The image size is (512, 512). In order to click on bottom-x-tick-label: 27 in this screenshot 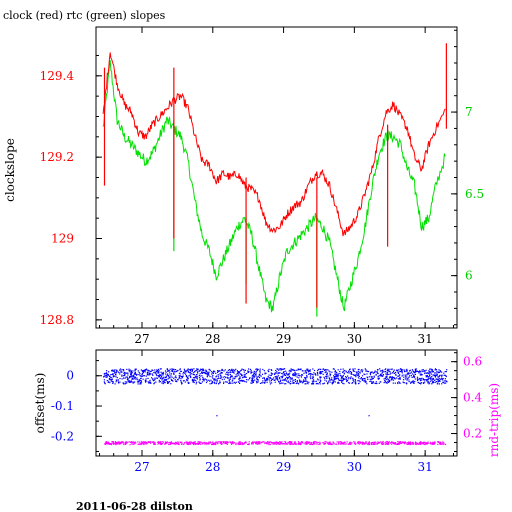, I will do `click(141, 467)`.